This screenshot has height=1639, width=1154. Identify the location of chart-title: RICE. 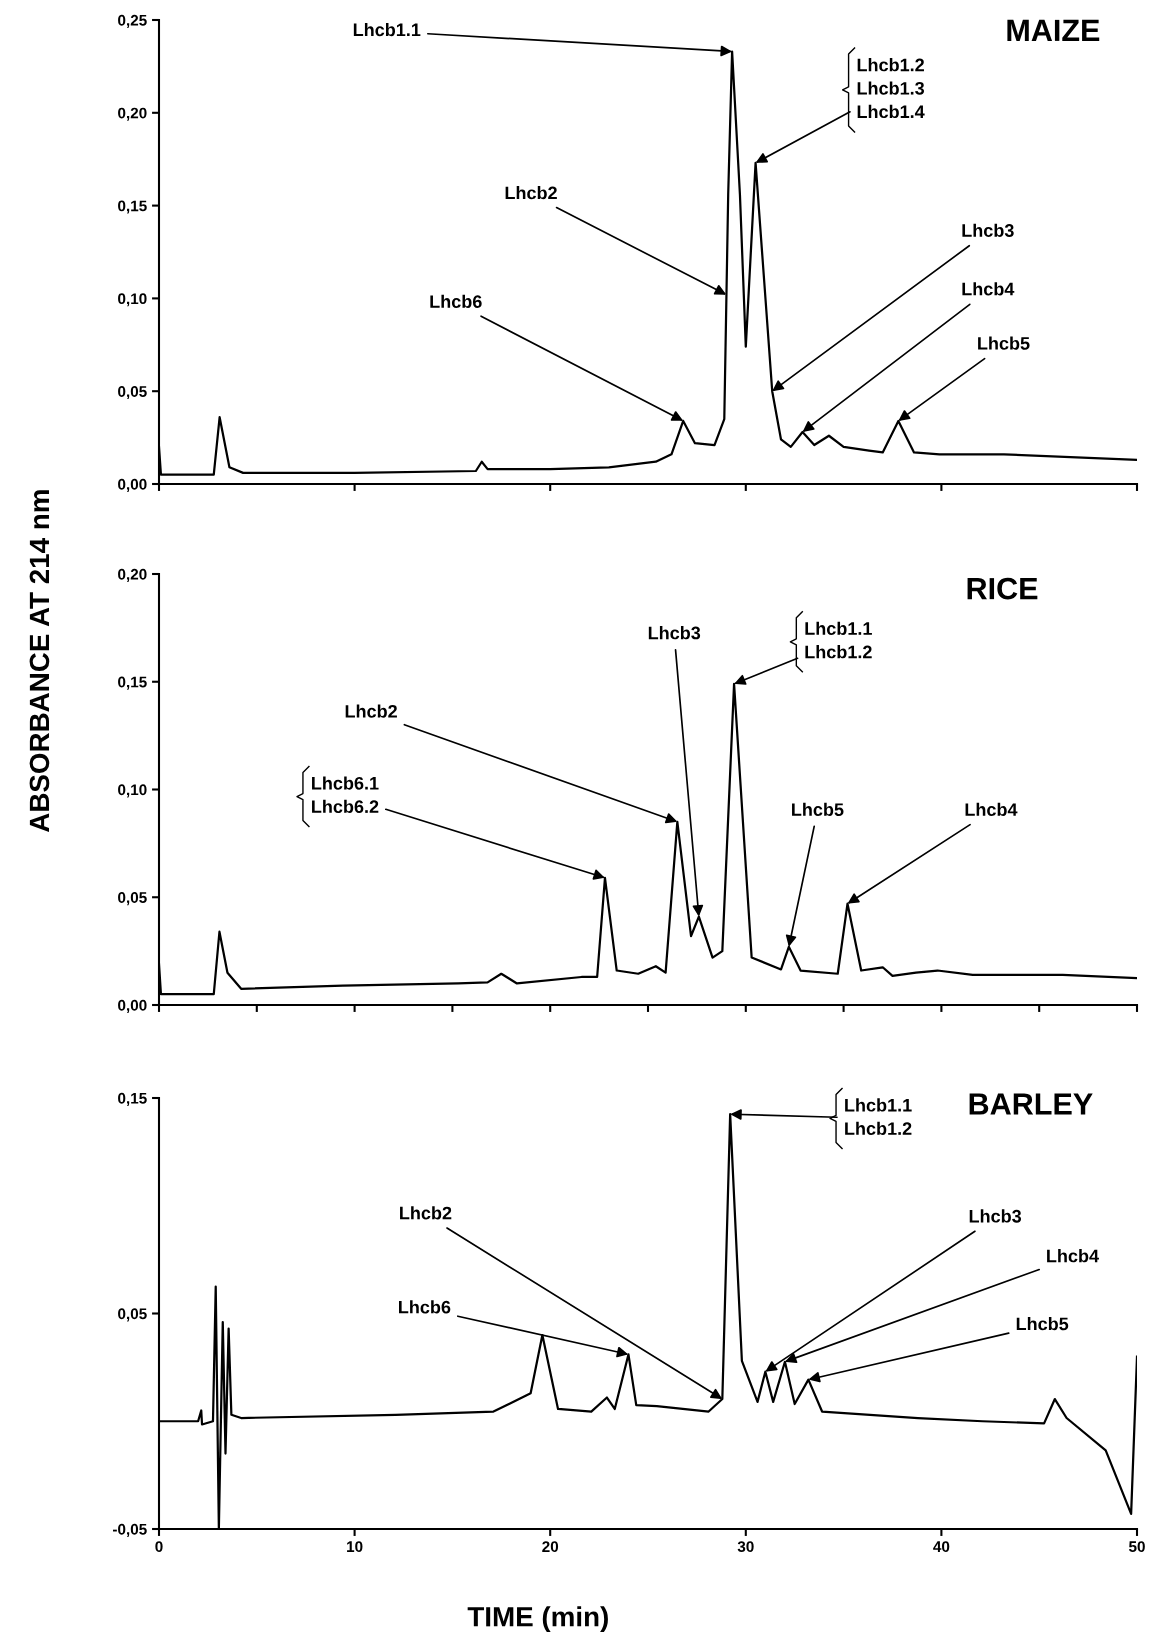
(1002, 588).